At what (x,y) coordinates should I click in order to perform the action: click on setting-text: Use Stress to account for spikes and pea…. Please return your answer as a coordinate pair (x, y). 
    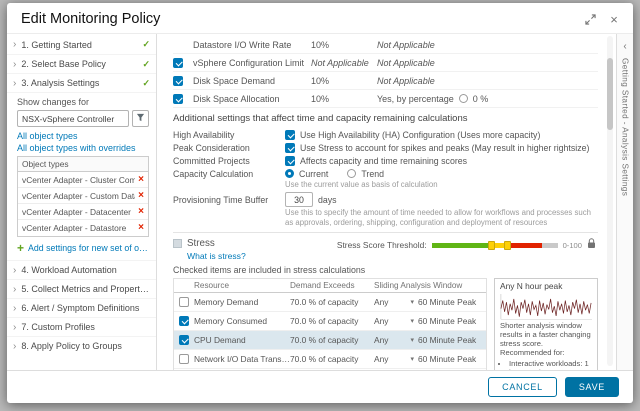
    Looking at the image, I should click on (445, 147).